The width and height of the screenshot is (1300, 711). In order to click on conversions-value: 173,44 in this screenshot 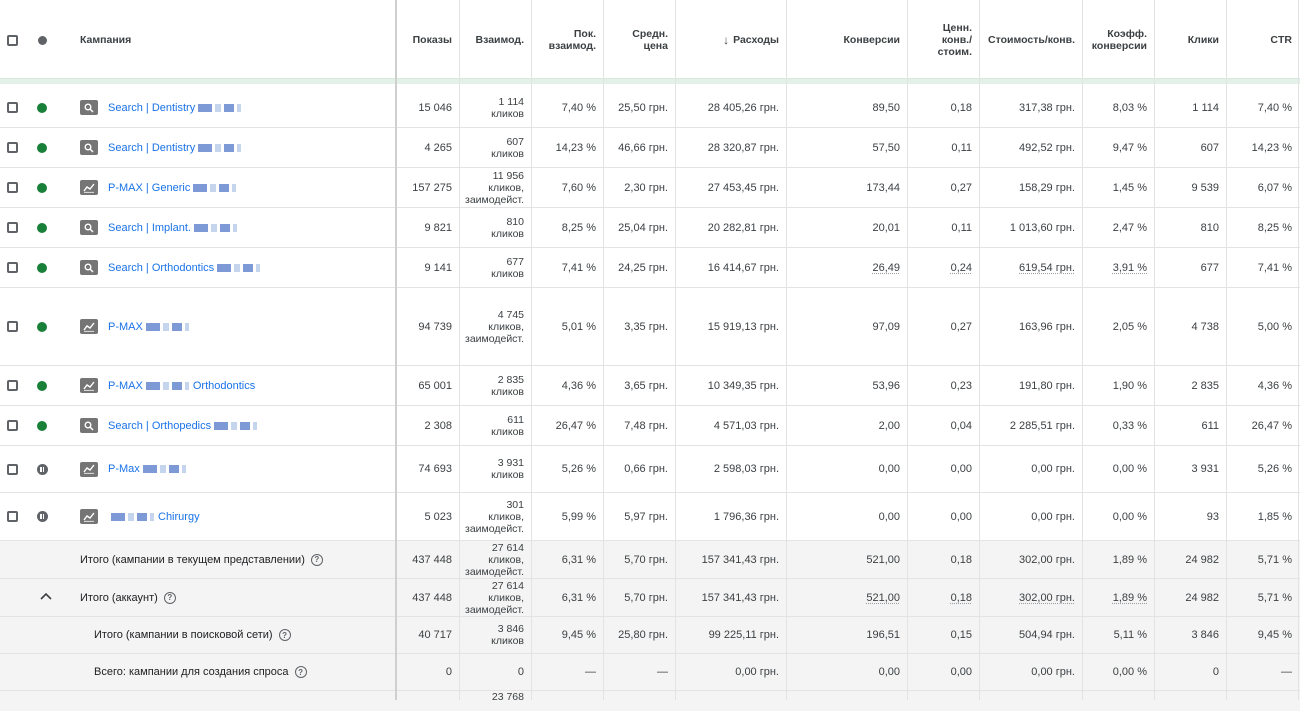, I will do `click(883, 188)`.